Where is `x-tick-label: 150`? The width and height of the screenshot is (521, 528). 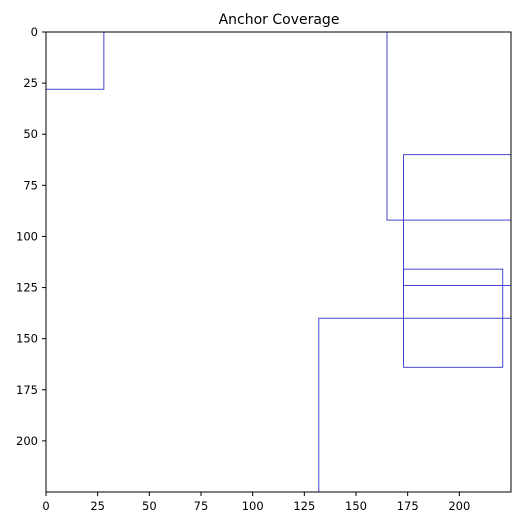 x-tick-label: 150 is located at coordinates (356, 506).